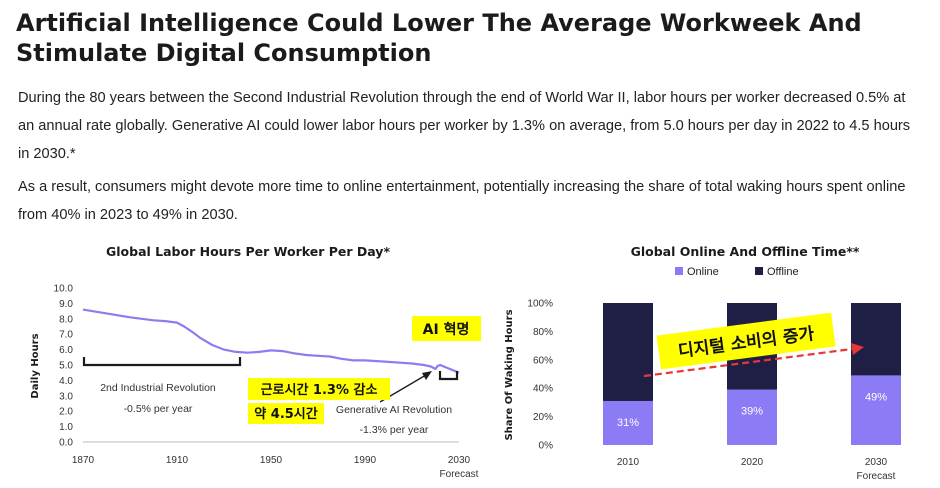  I want to click on time-y-tick: 20%, so click(543, 417).